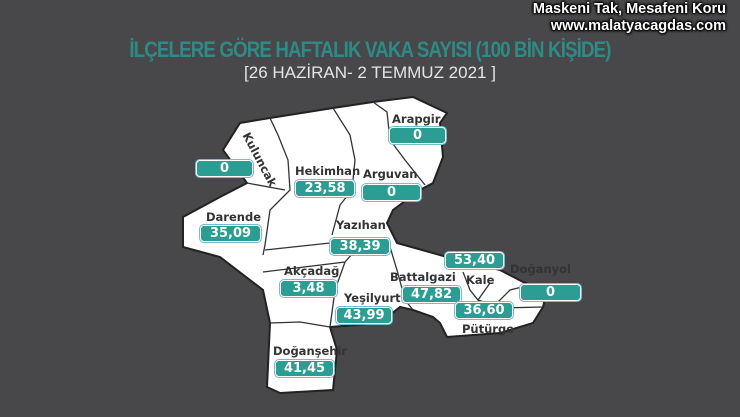 The height and width of the screenshot is (417, 740). Describe the element at coordinates (224, 168) in the screenshot. I see `district-value-kuluncak: 0` at that location.